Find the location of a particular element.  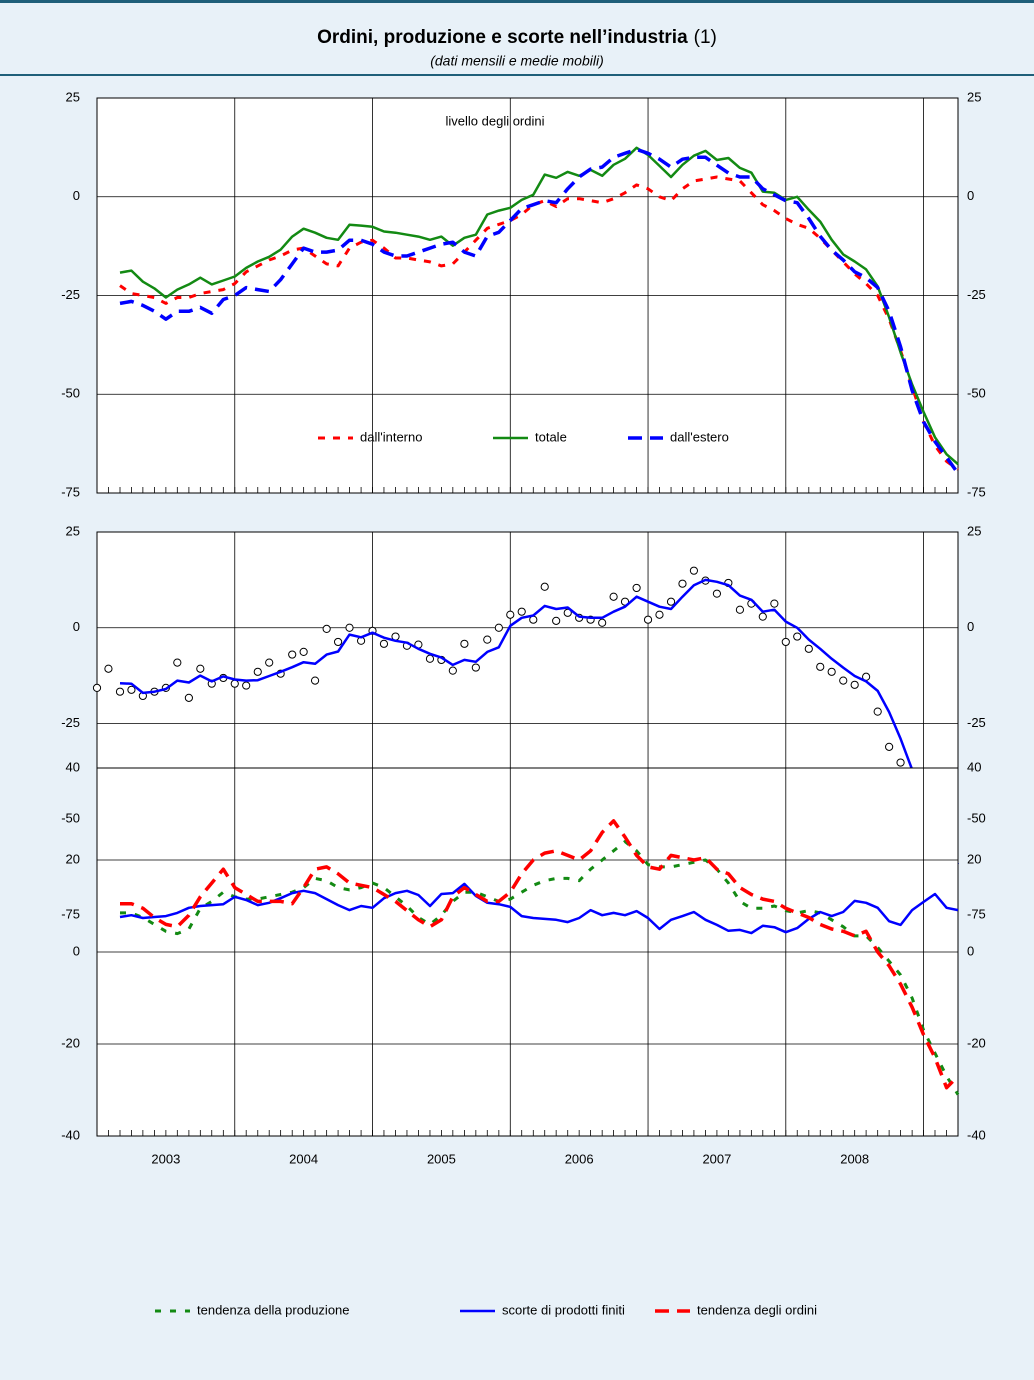

y2-tick-label: 40 is located at coordinates (974, 766).